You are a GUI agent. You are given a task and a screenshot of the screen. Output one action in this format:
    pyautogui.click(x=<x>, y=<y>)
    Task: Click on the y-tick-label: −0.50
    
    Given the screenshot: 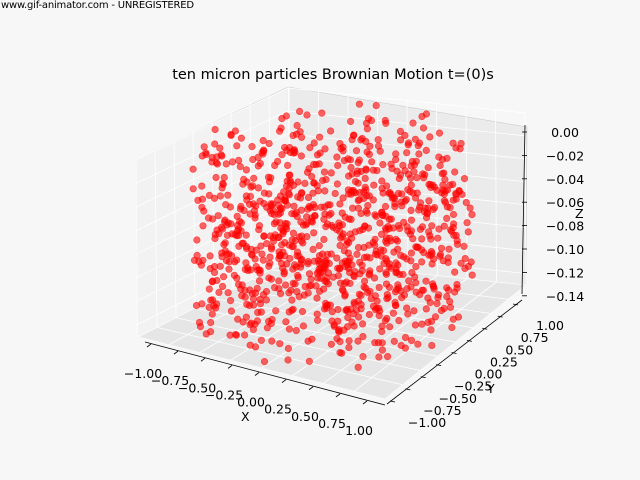 What is the action you would take?
    pyautogui.click(x=458, y=398)
    